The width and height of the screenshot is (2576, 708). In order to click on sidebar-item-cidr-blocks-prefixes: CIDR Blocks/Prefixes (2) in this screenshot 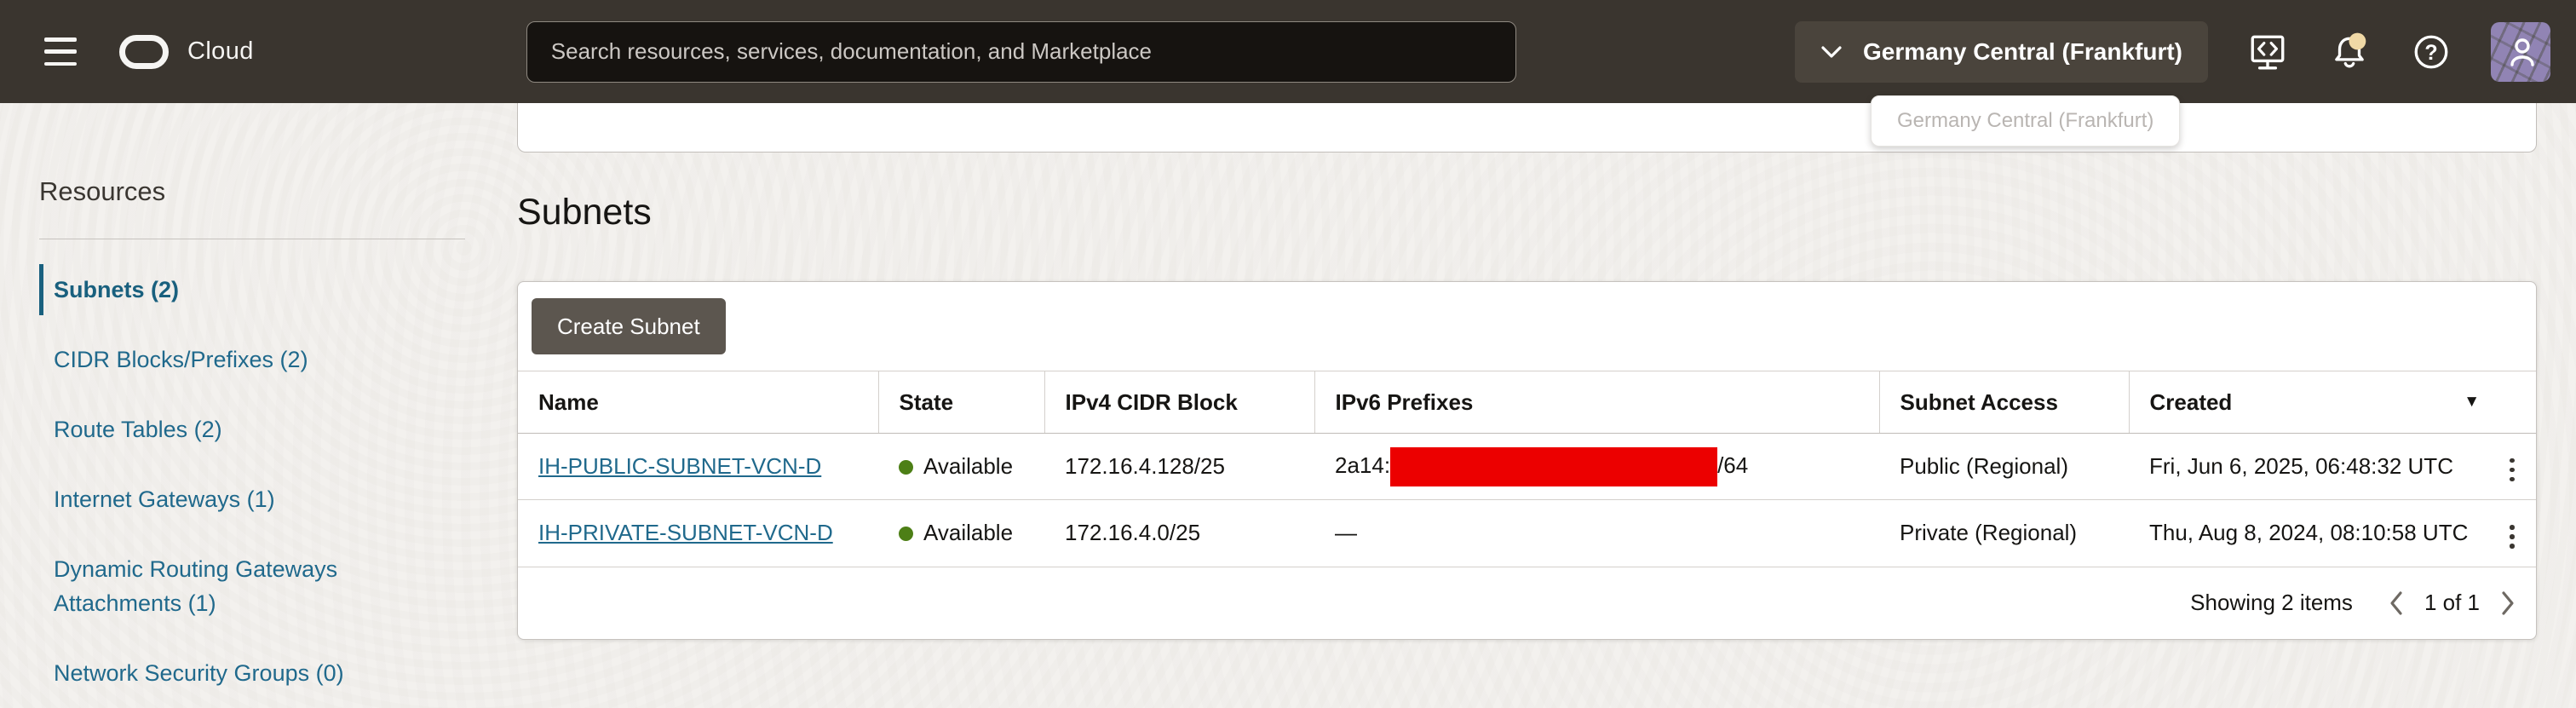, I will do `click(181, 359)`.